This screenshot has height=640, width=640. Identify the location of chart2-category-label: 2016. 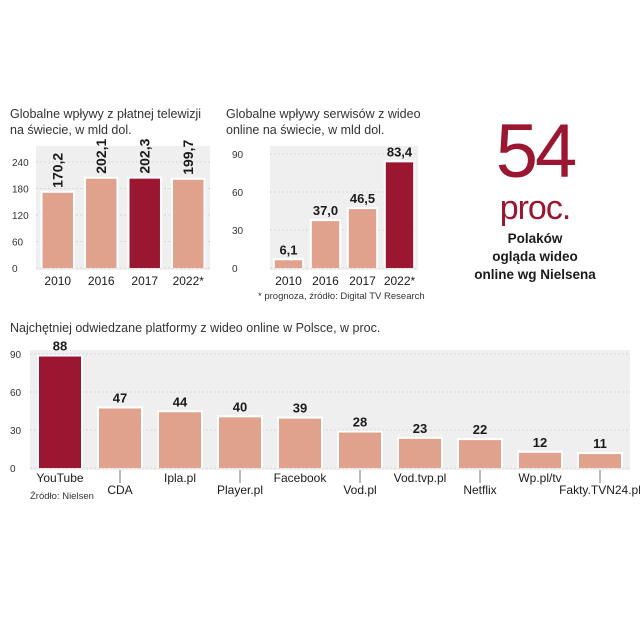
(325, 281).